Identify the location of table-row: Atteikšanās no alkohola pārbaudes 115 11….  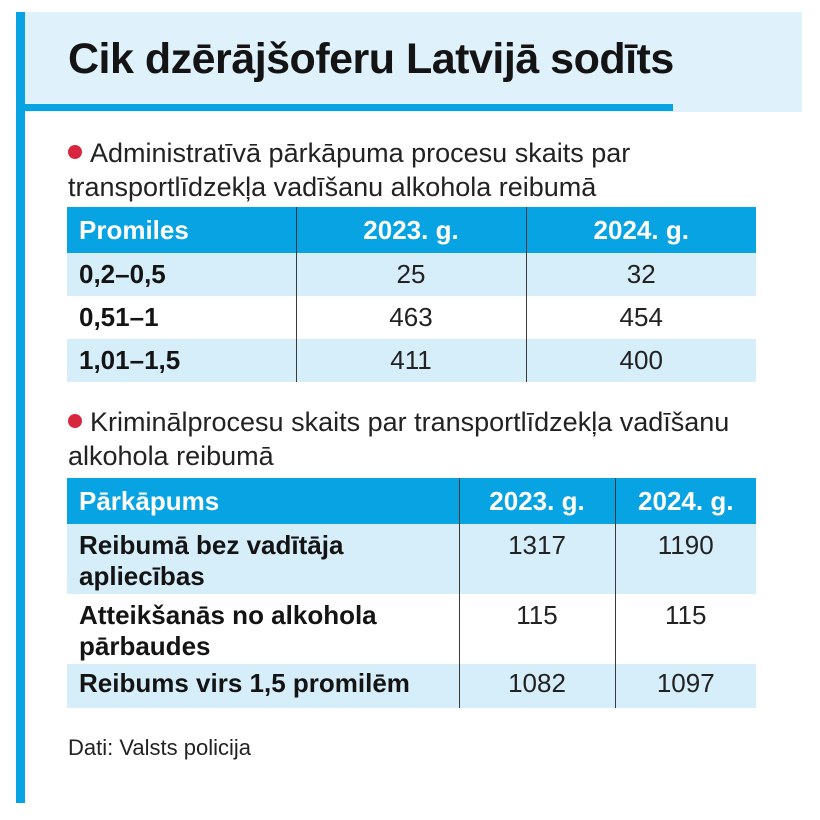
(411, 629).